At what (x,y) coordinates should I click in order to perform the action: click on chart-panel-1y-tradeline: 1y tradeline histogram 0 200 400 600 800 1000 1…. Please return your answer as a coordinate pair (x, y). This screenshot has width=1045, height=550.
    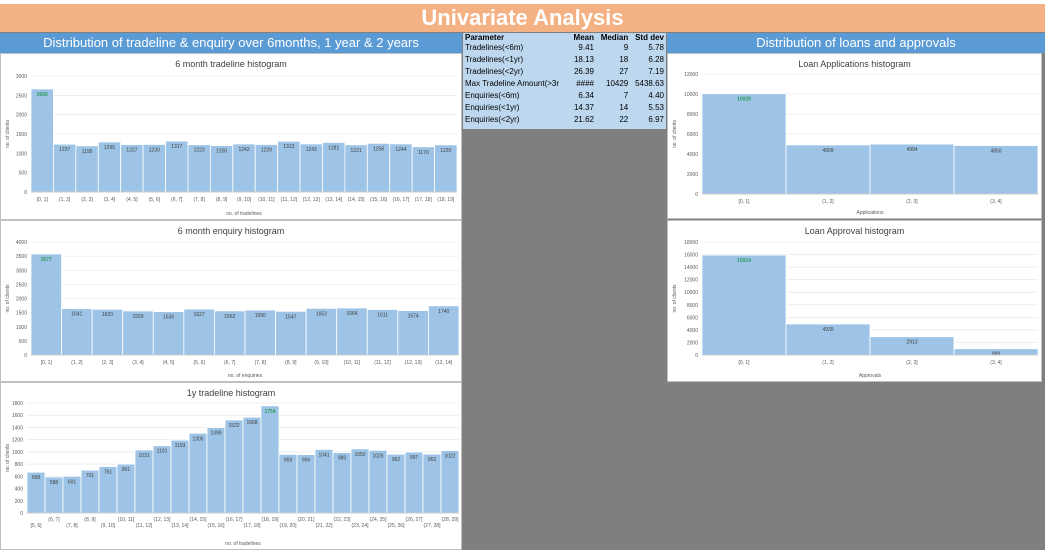
    Looking at the image, I should click on (231, 466).